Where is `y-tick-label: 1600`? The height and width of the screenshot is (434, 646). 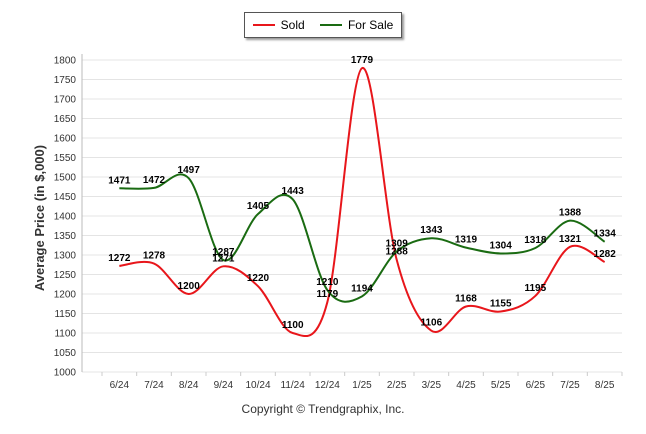 y-tick-label: 1600 is located at coordinates (65, 139).